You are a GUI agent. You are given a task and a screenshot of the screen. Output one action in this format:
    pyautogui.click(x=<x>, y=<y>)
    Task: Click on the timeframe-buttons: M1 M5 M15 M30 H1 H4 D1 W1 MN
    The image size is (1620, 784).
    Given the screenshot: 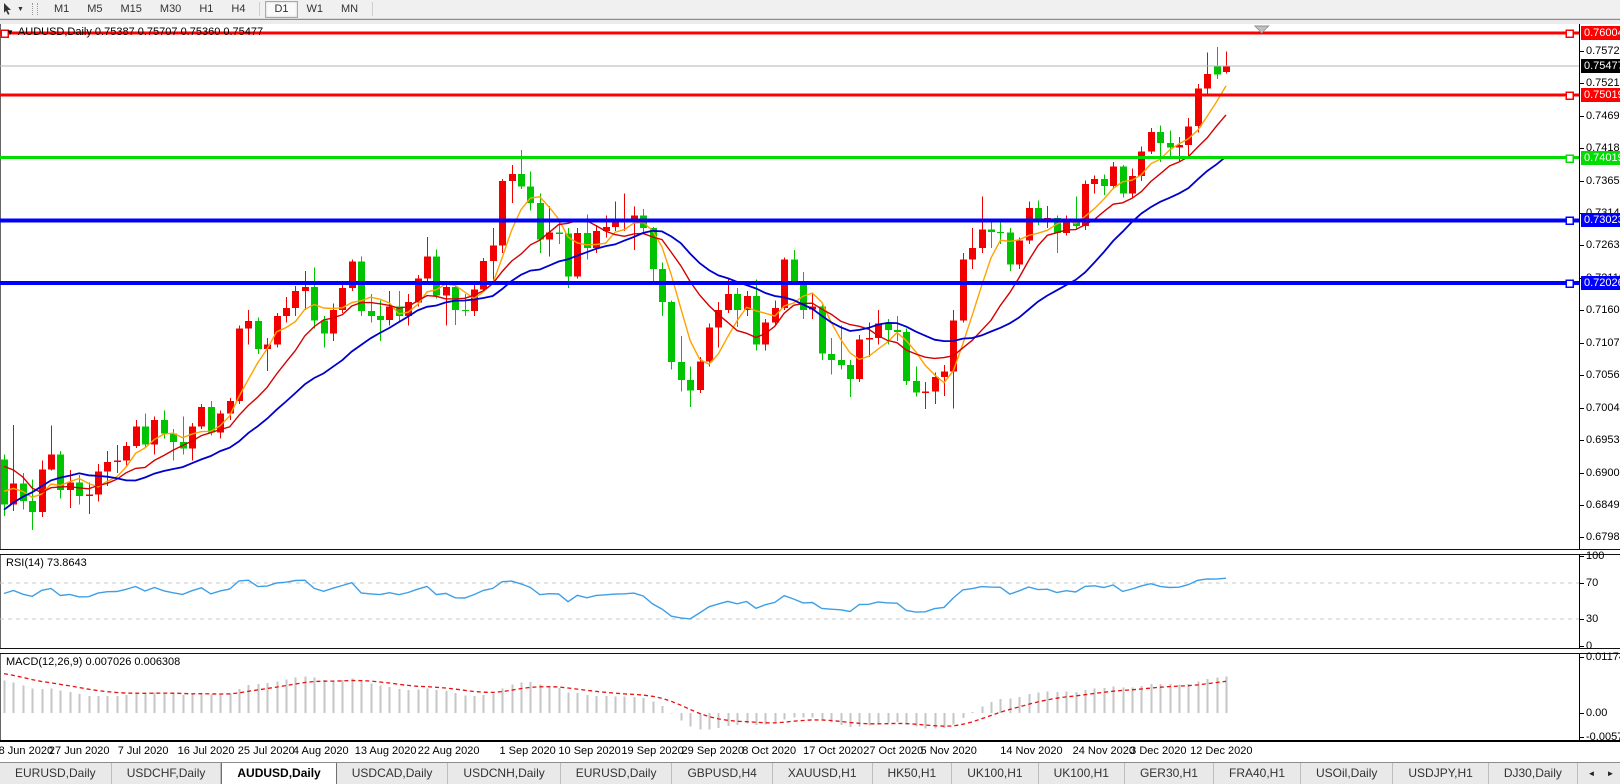 What is the action you would take?
    pyautogui.click(x=211, y=9)
    